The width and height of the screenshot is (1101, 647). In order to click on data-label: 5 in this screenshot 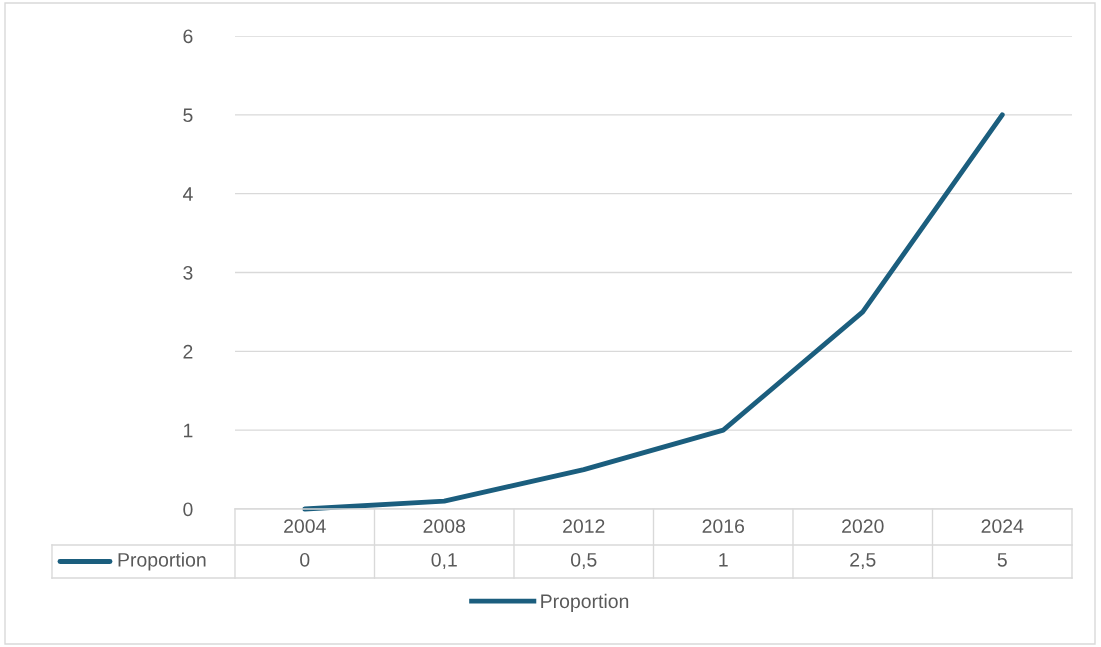, I will do `click(1002, 560)`.